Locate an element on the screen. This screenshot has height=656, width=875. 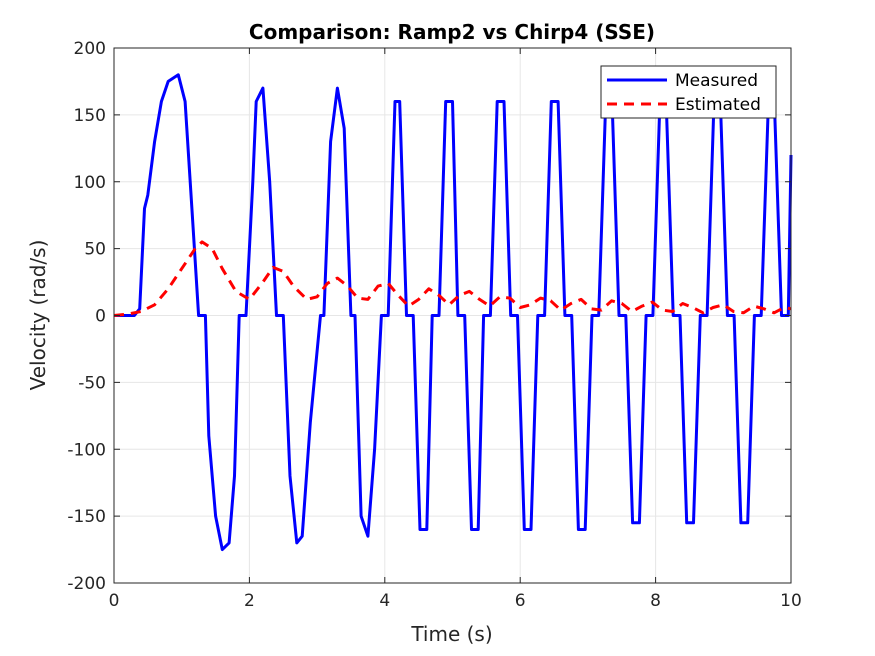
y-tick-label: 150 is located at coordinates (90, 116).